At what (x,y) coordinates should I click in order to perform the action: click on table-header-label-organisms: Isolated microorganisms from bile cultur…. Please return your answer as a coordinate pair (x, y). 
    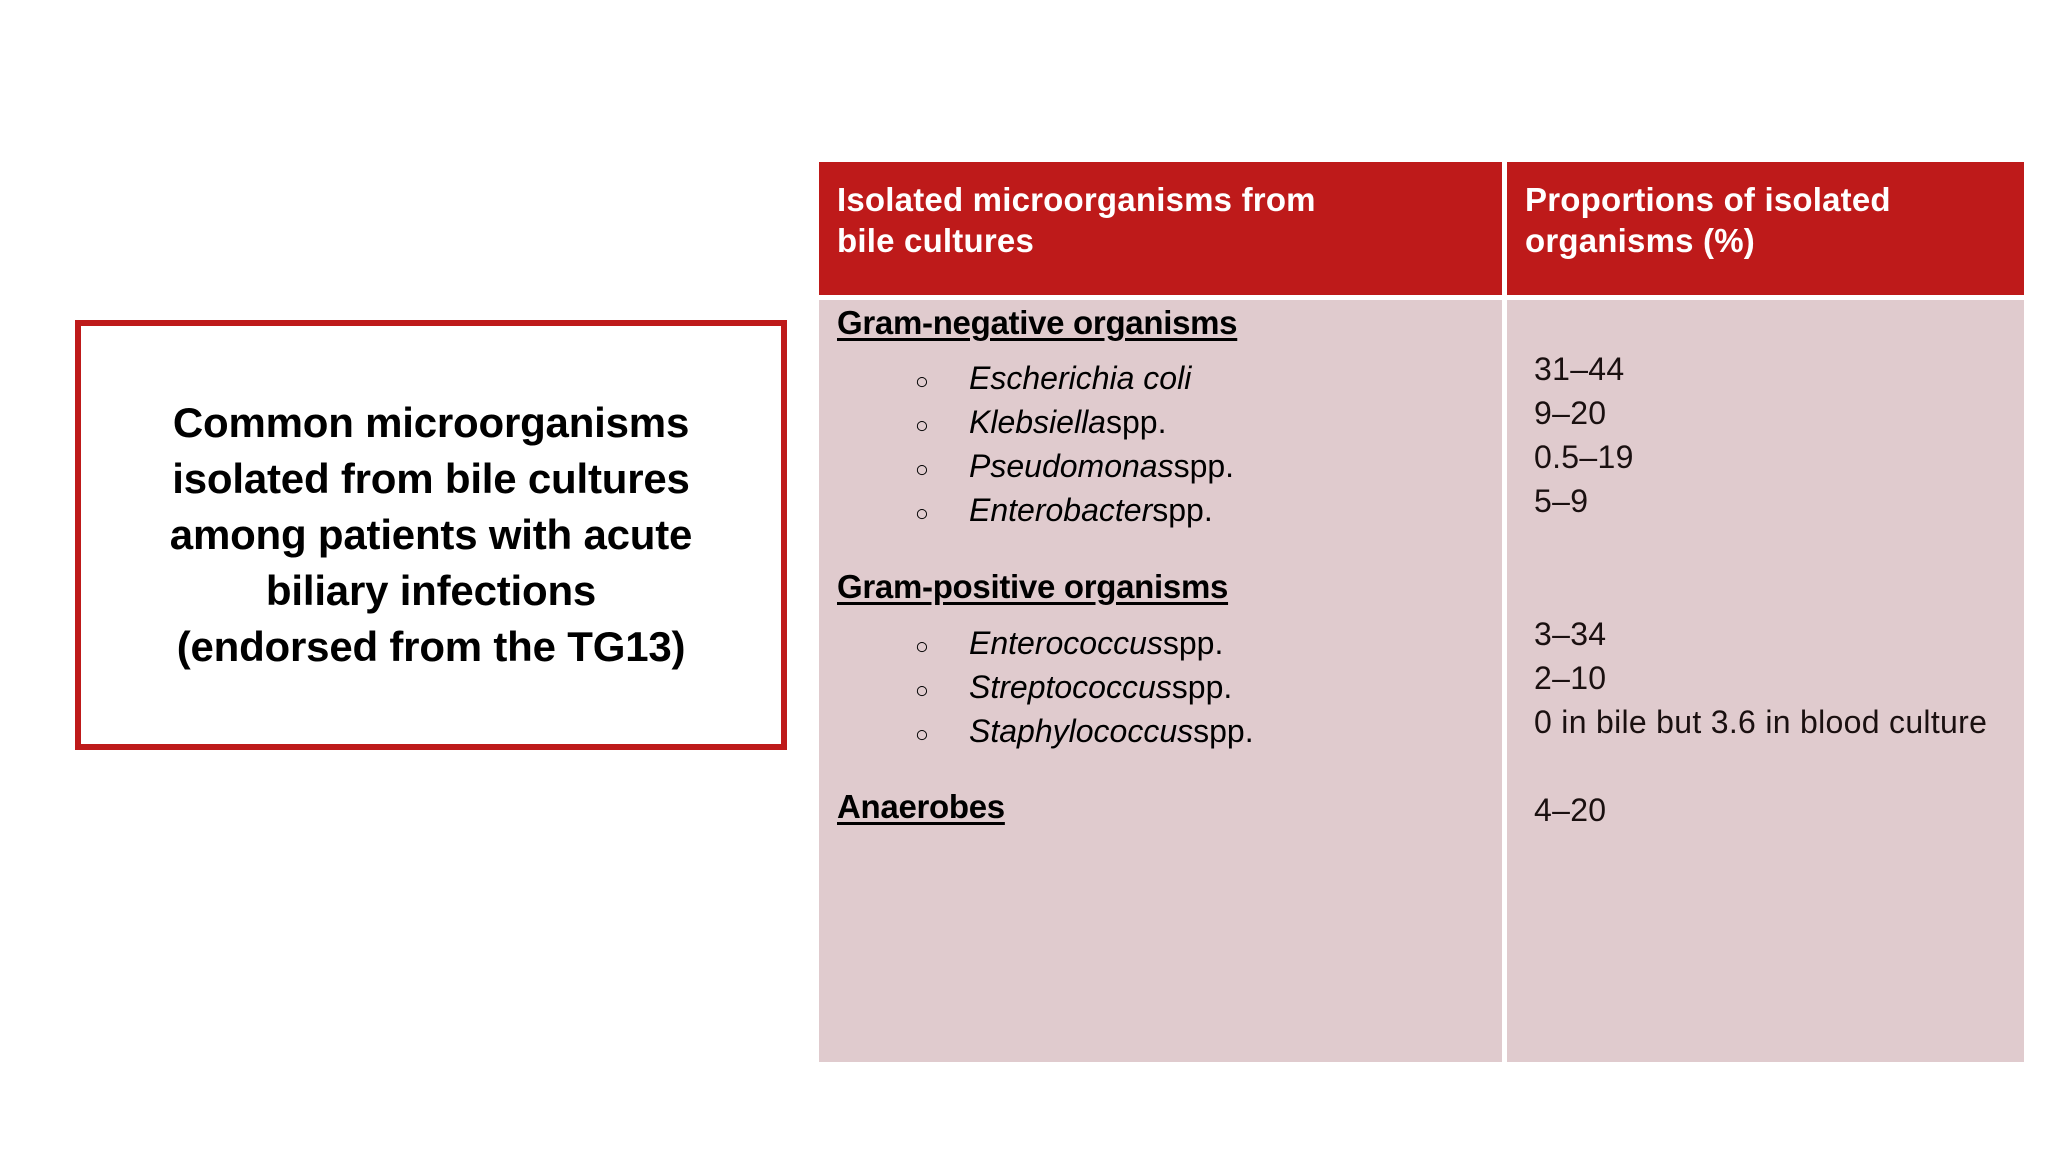
    Looking at the image, I should click on (1076, 220).